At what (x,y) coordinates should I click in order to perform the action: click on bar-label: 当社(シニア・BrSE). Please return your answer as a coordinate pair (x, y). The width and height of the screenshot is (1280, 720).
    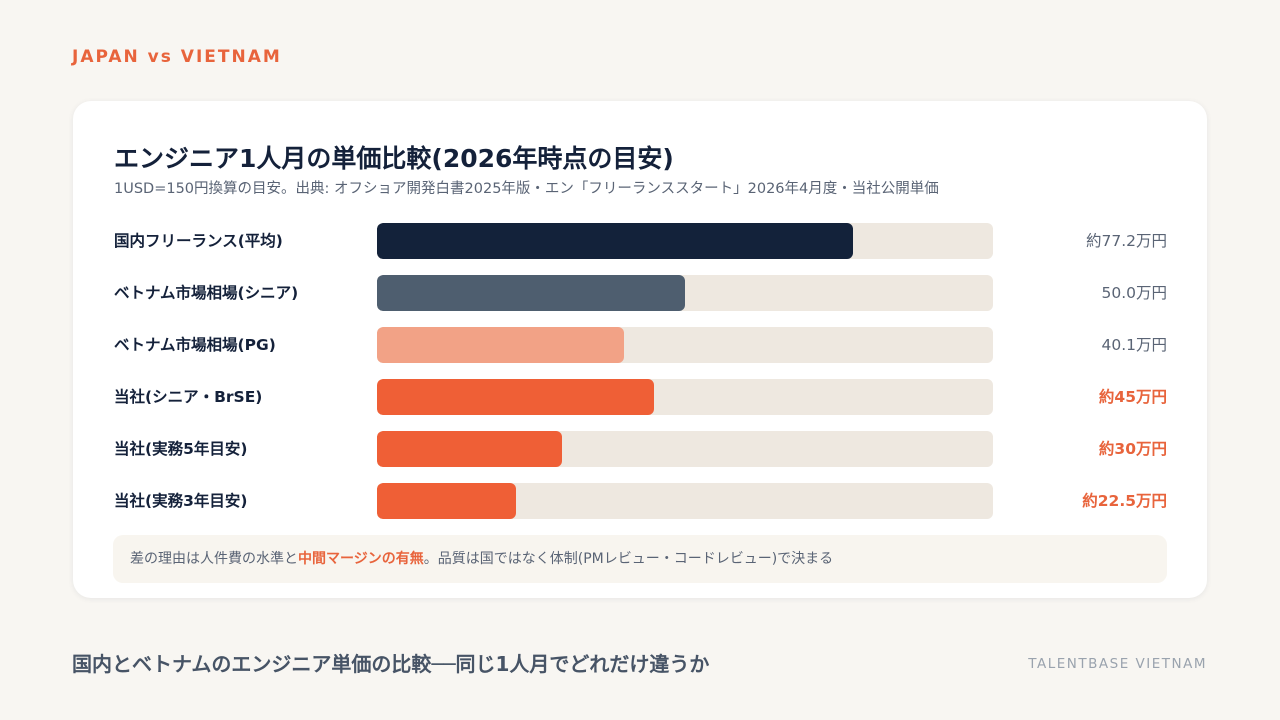
    Looking at the image, I should click on (188, 397).